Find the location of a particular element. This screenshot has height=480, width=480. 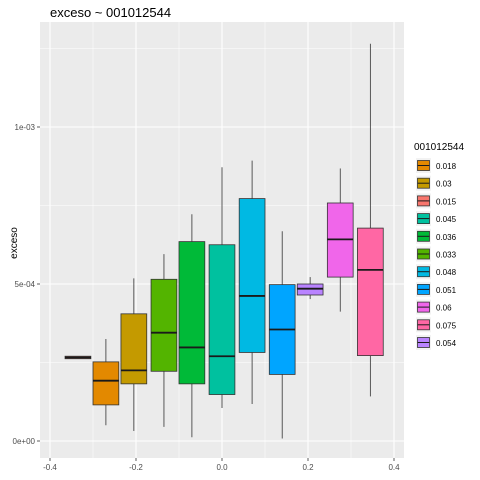

legend-item: 0.075 is located at coordinates (436, 325).